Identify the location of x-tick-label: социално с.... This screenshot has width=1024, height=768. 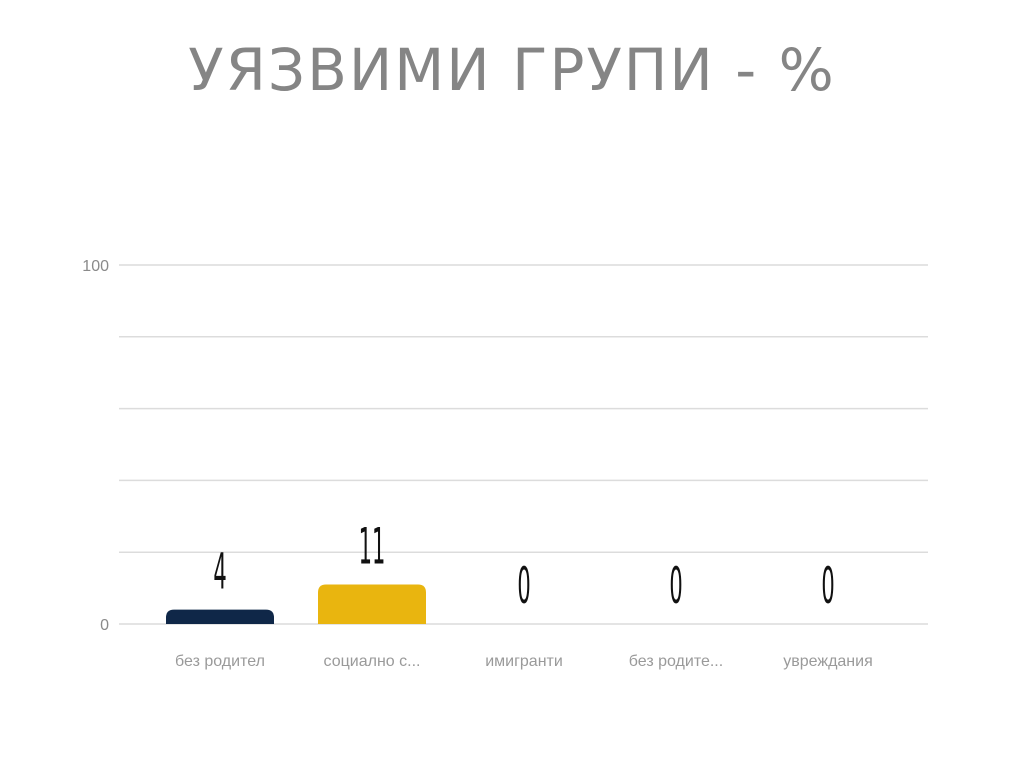
(372, 661).